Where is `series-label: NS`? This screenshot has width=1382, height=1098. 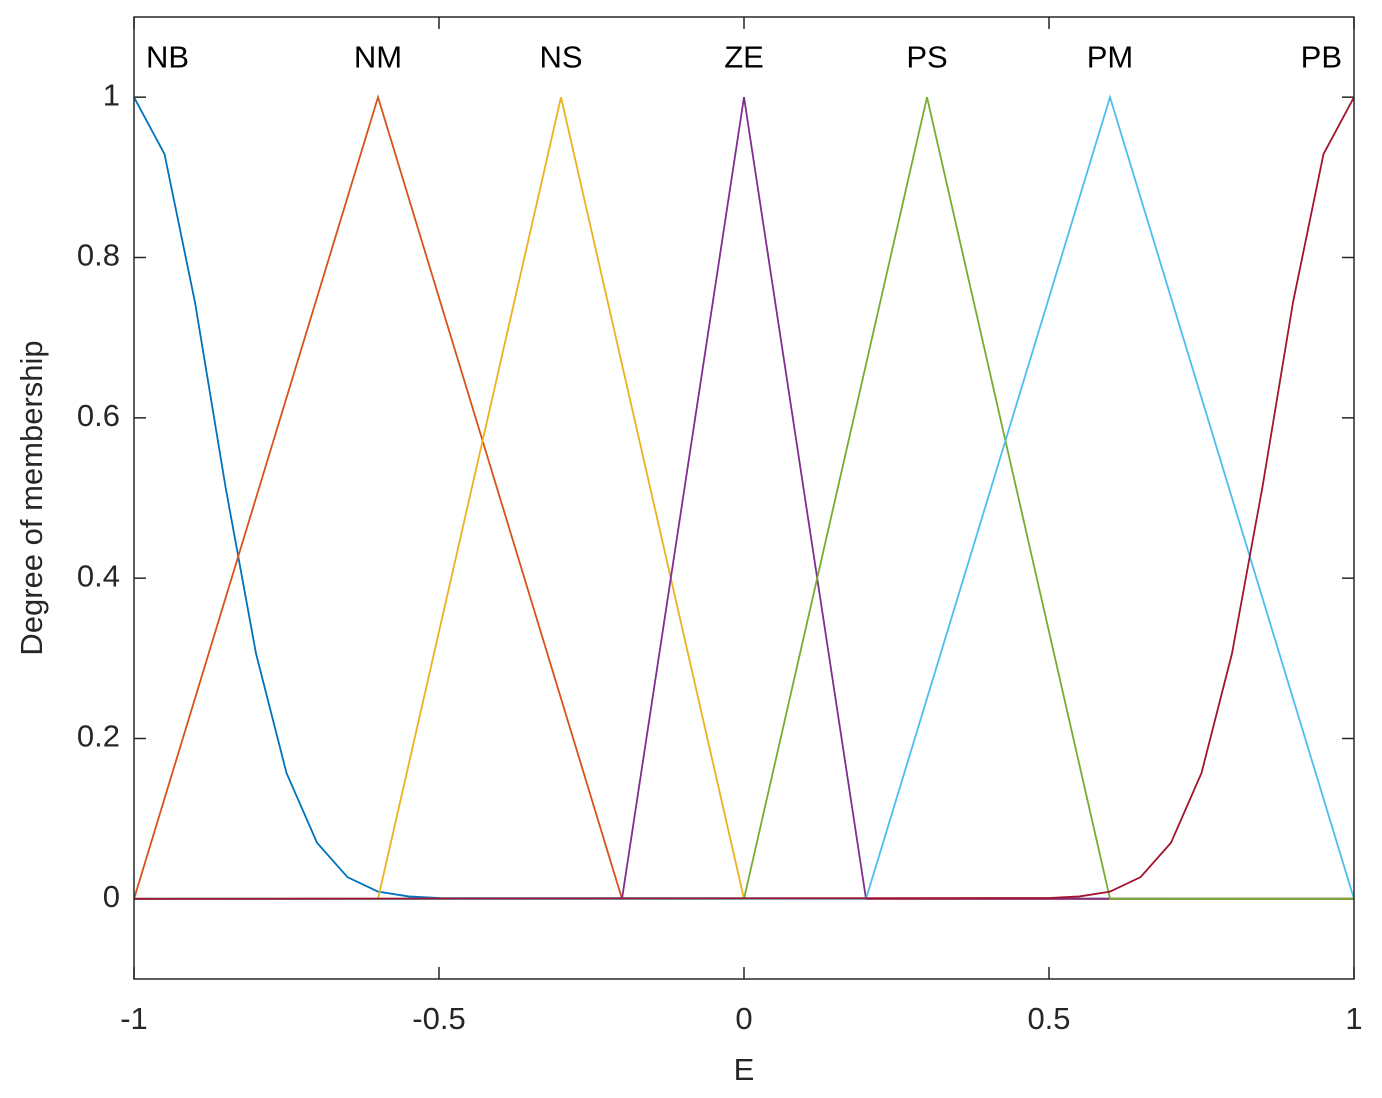 series-label: NS is located at coordinates (560, 56).